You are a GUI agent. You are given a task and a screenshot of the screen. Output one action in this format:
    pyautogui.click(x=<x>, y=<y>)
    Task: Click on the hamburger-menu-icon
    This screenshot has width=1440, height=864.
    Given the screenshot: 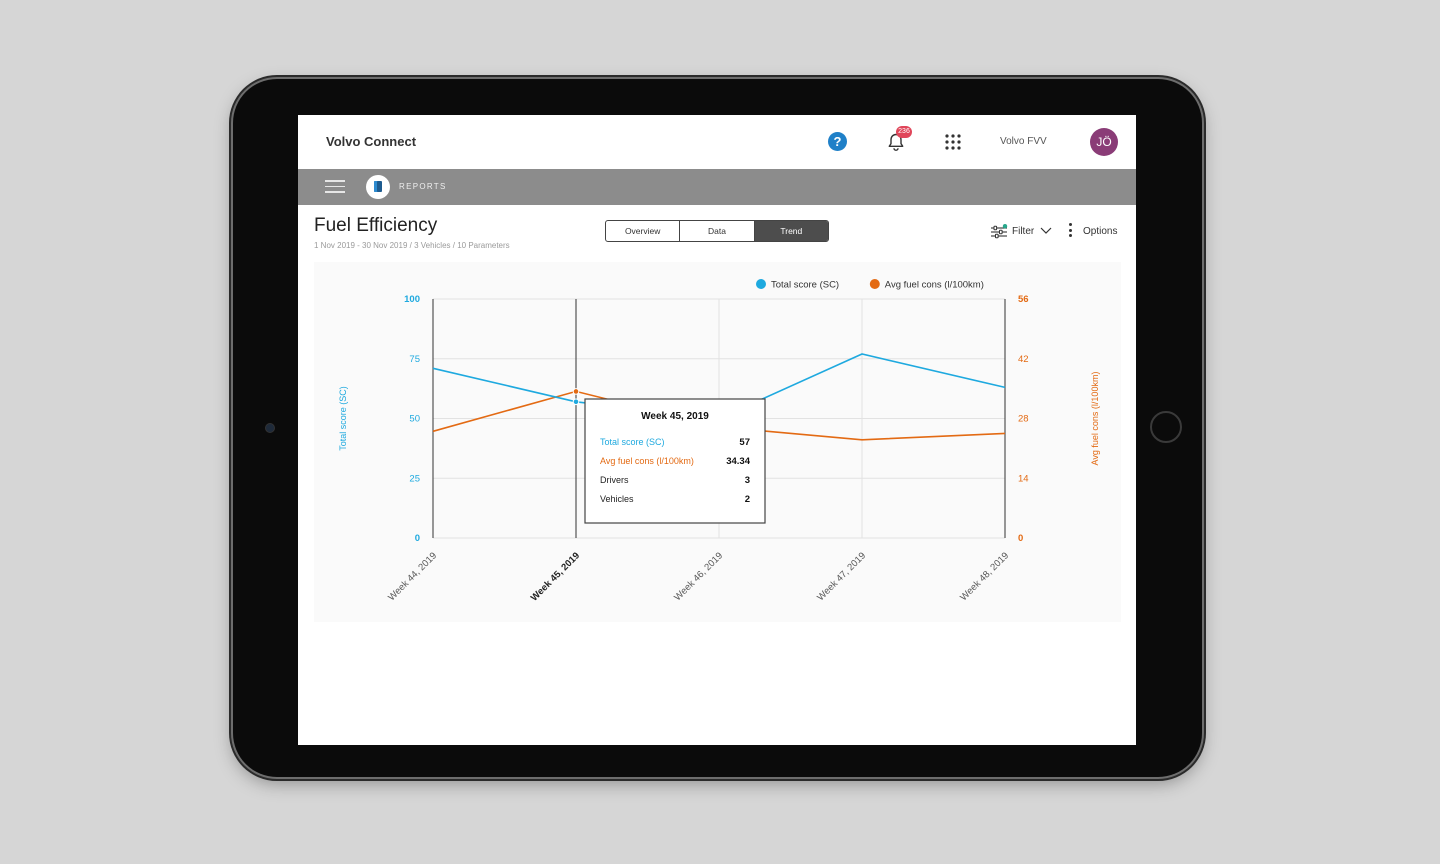 What is the action you would take?
    pyautogui.click(x=335, y=187)
    